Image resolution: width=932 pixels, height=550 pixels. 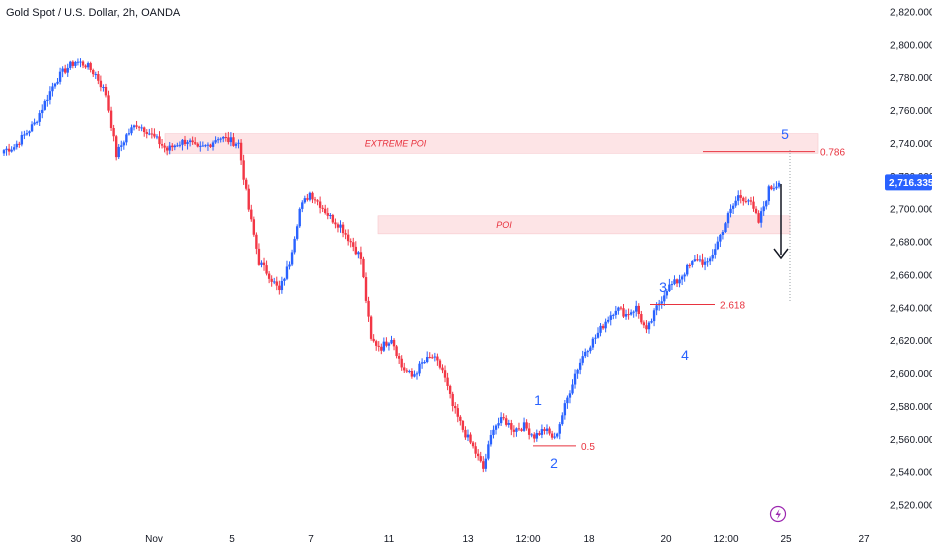 I want to click on fib-level-label: 2.618, so click(x=732, y=306).